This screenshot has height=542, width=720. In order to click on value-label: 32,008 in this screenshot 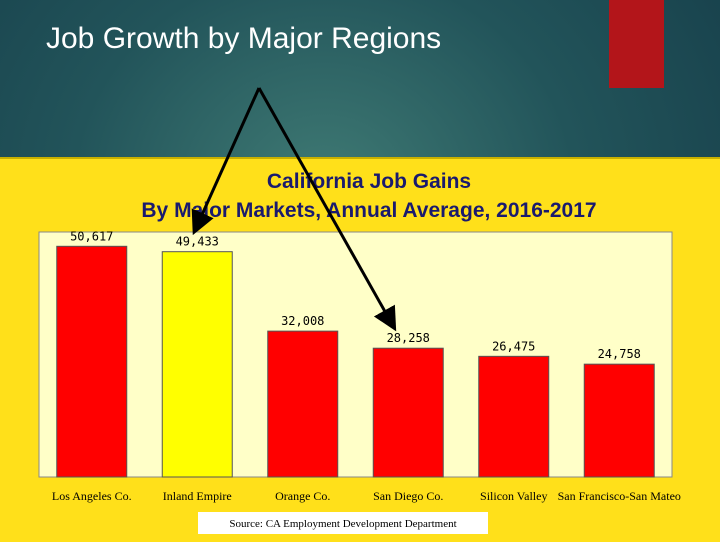, I will do `click(302, 321)`.